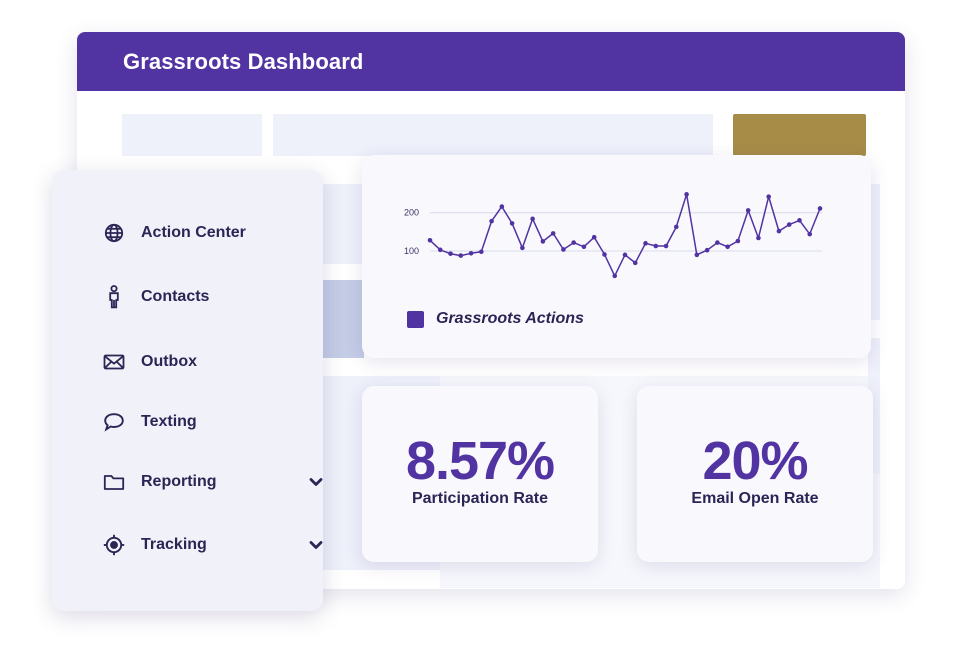  Describe the element at coordinates (491, 61) in the screenshot. I see `dashboard-header: Grassroots Dashboard` at that location.